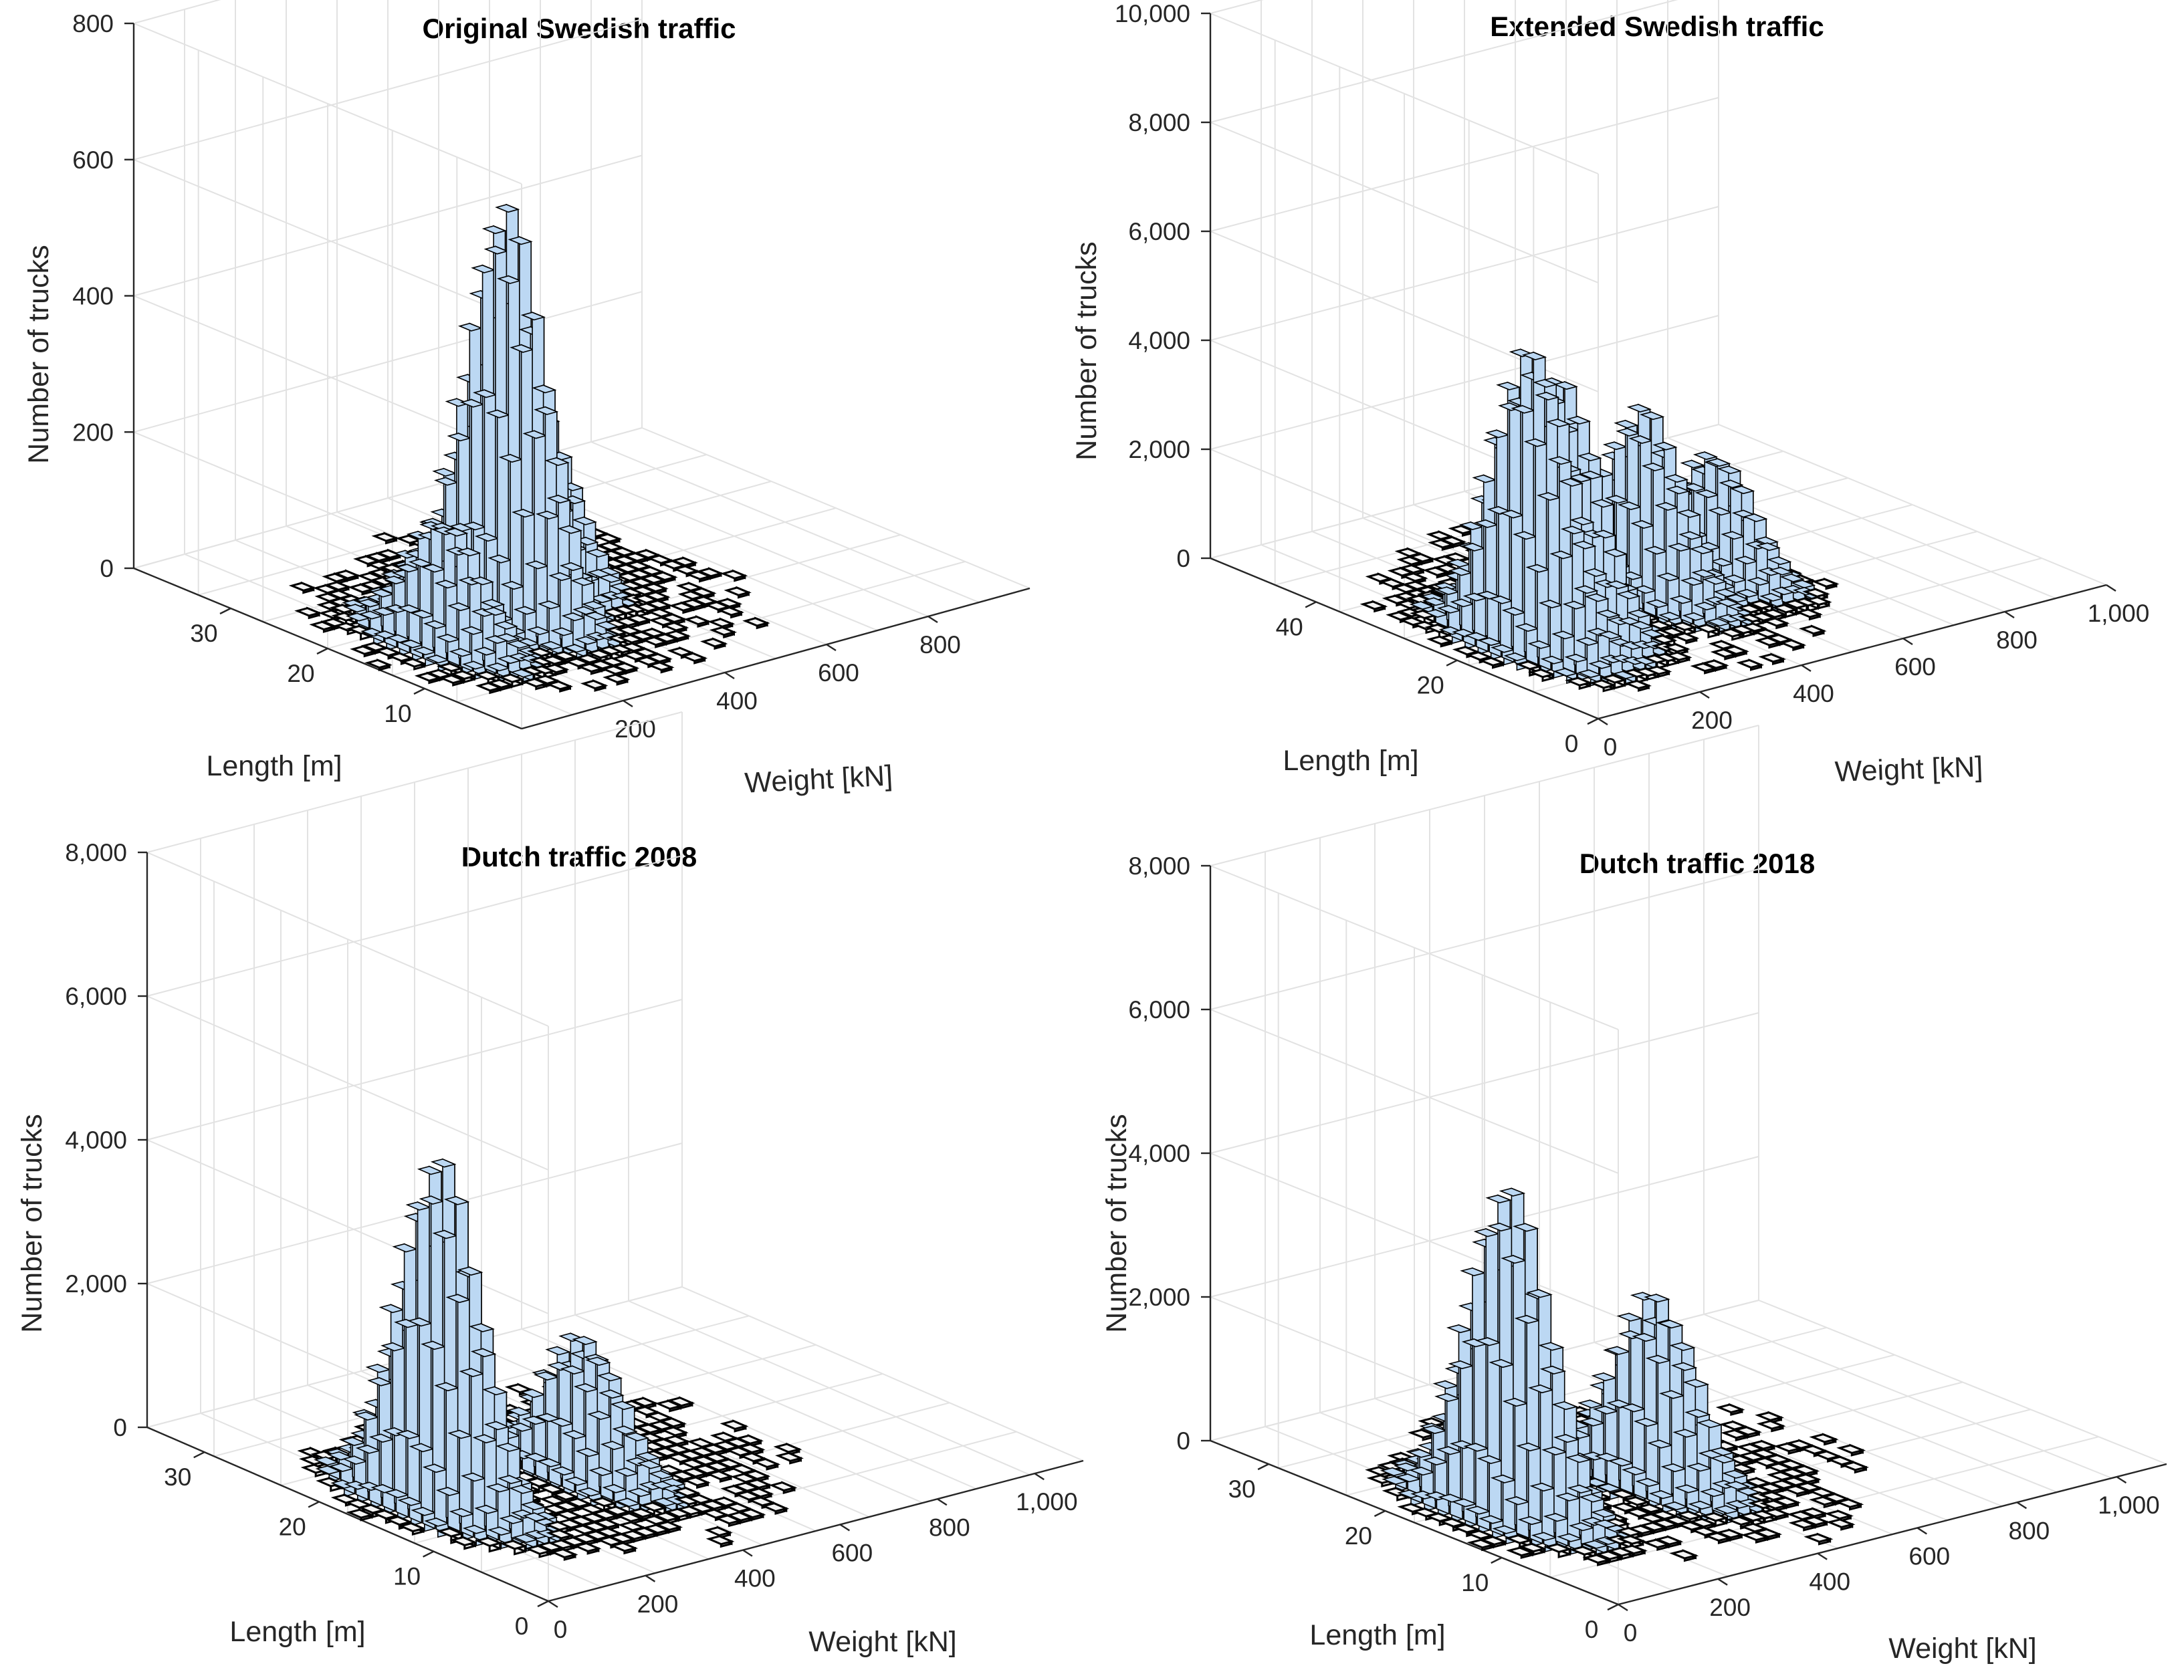  I want to click on x-tick-label: 800, so click(950, 1527).